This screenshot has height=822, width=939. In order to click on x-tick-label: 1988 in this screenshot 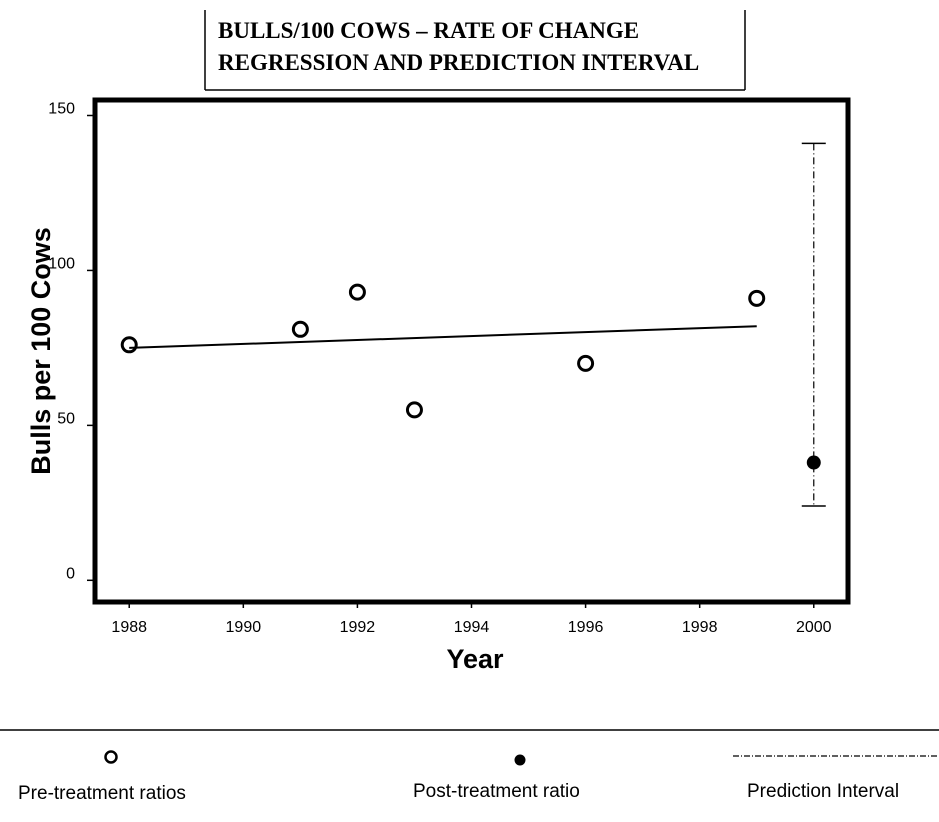, I will do `click(129, 627)`.